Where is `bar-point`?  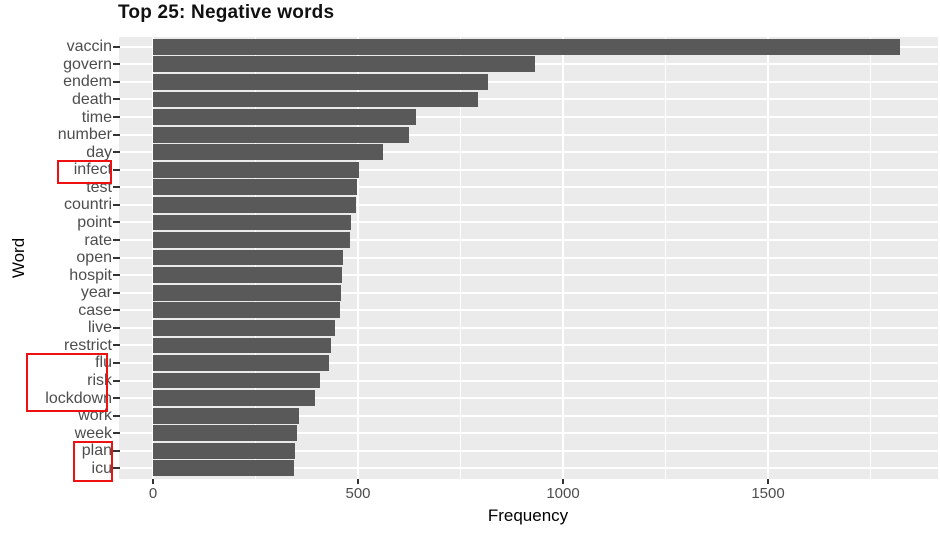 bar-point is located at coordinates (252, 222).